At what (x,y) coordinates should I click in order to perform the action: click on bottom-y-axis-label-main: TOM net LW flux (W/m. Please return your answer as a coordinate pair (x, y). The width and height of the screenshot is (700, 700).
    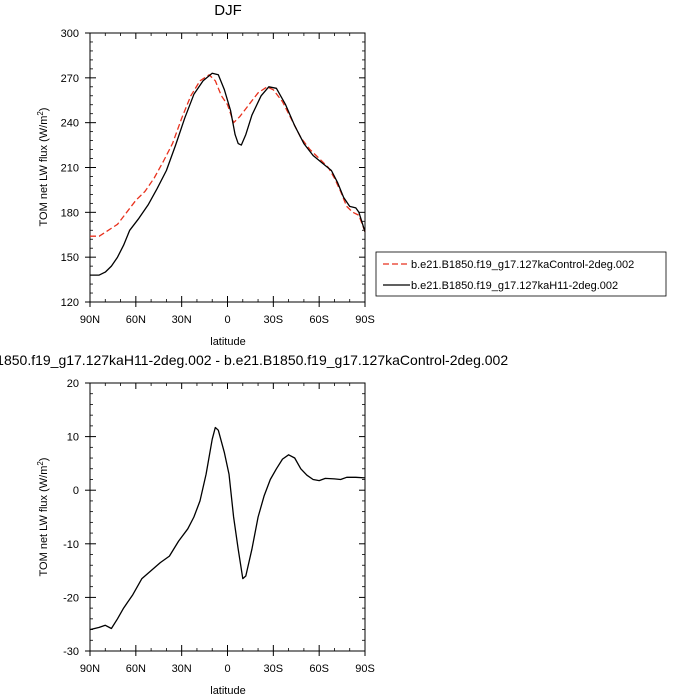
    Looking at the image, I should click on (44, 521).